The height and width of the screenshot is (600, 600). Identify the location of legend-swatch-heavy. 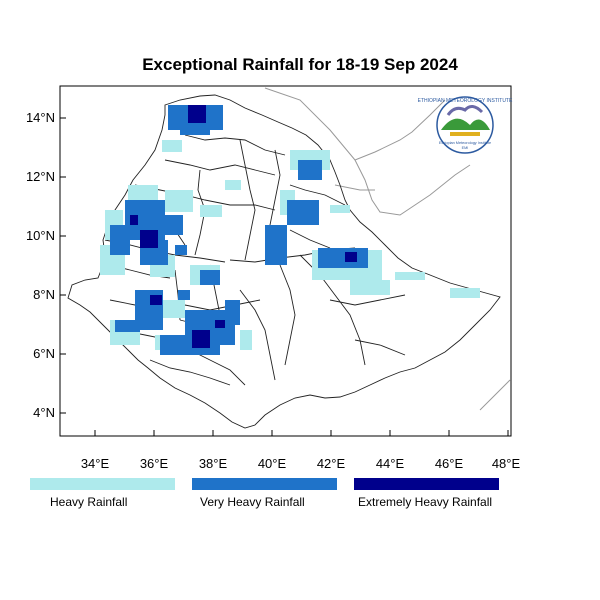
(102, 484).